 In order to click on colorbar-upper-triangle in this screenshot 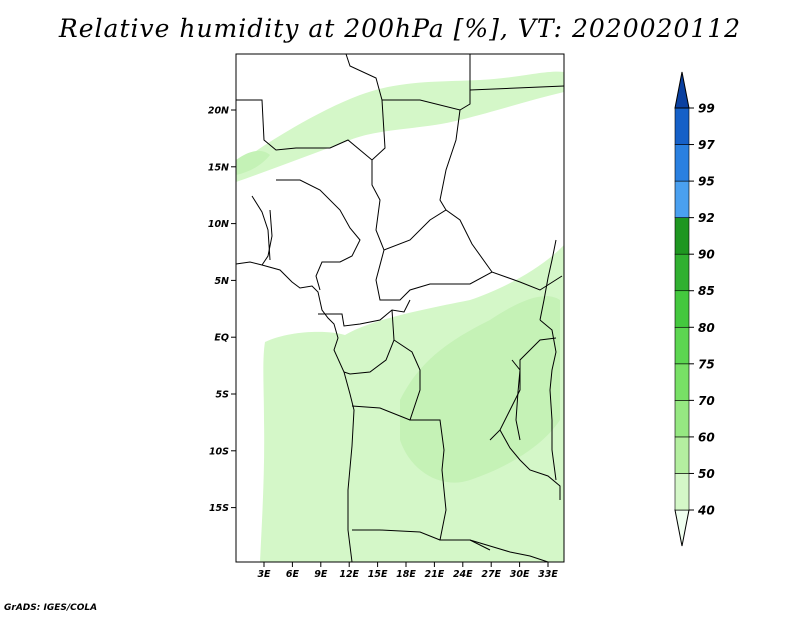, I will do `click(682, 90)`.